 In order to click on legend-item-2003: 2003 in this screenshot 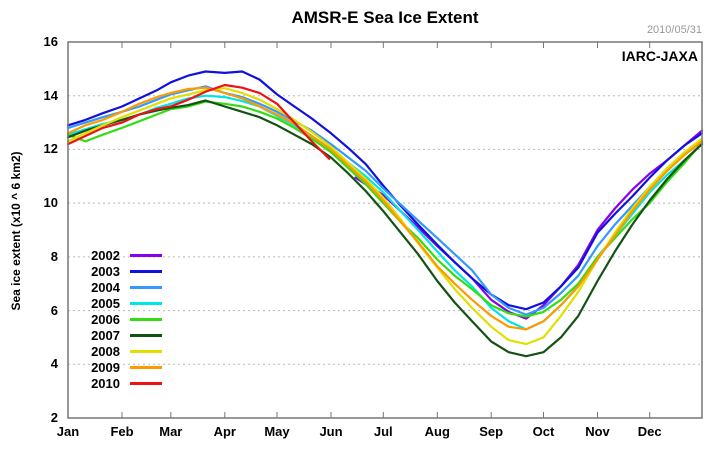, I will do `click(120, 271)`.